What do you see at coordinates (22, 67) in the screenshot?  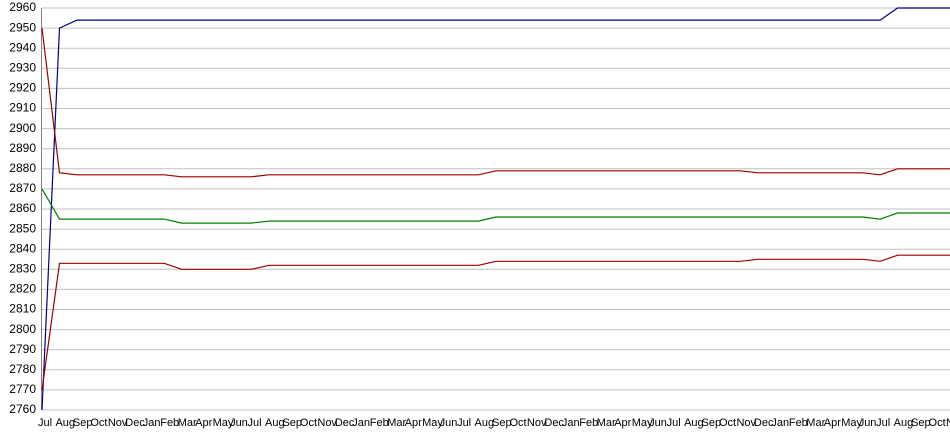 I see `y-tick-label: 2930` at bounding box center [22, 67].